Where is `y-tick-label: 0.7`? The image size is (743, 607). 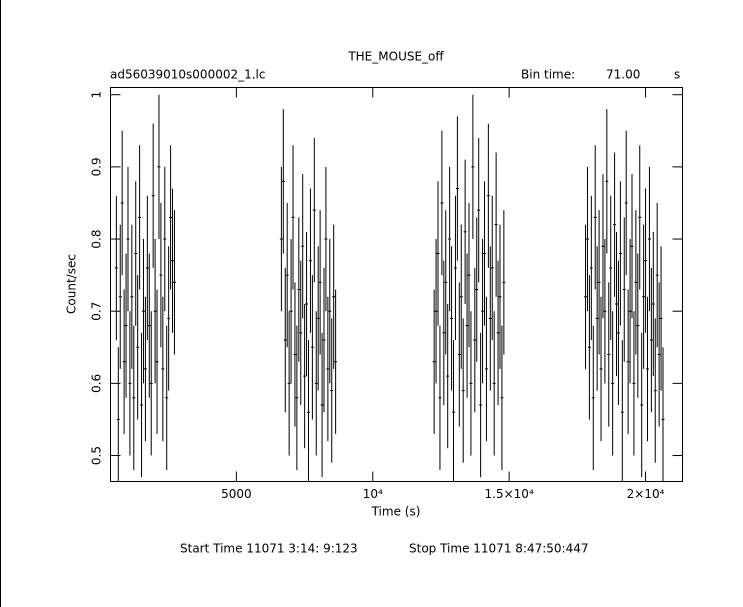 y-tick-label: 0.7 is located at coordinates (97, 311).